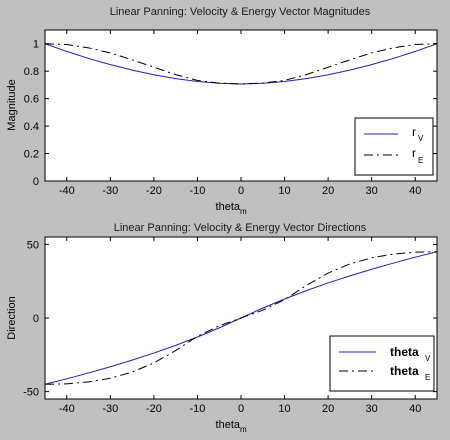  Describe the element at coordinates (36, 45) in the screenshot. I see `y-tick-label: 1` at that location.